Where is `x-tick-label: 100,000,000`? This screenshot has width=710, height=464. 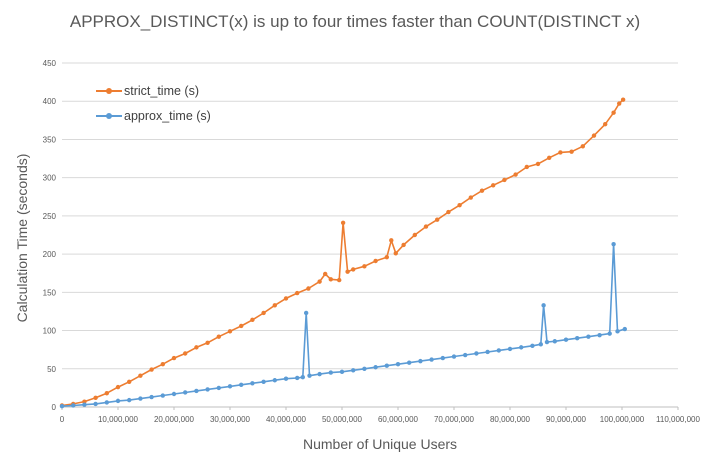
x-tick-label: 100,000,000 is located at coordinates (622, 419).